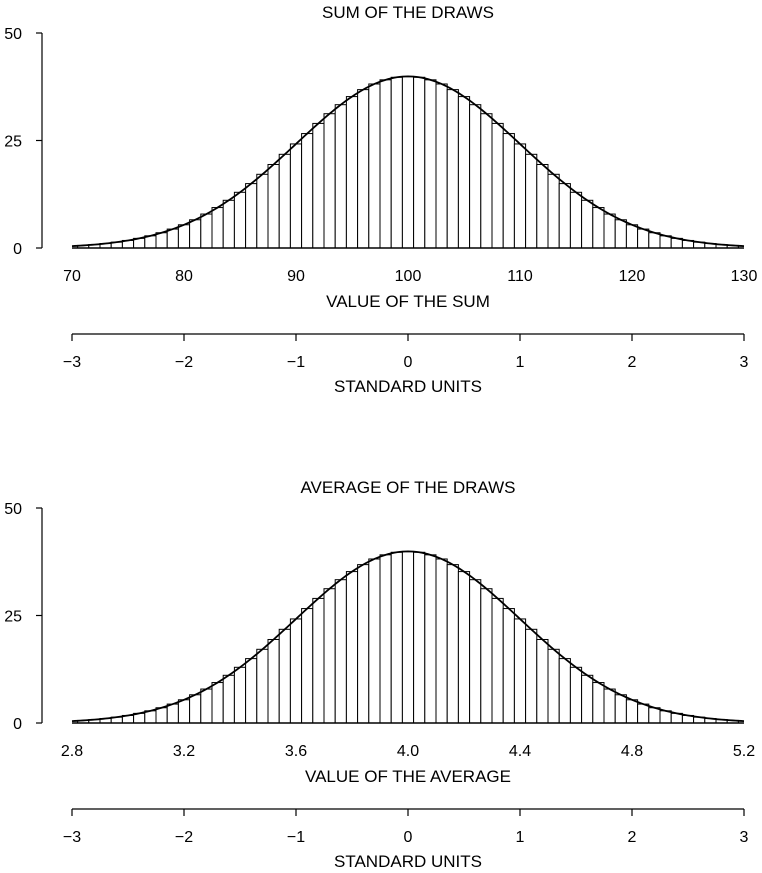  What do you see at coordinates (13, 509) in the screenshot?
I see `average-y-tick-label: 50` at bounding box center [13, 509].